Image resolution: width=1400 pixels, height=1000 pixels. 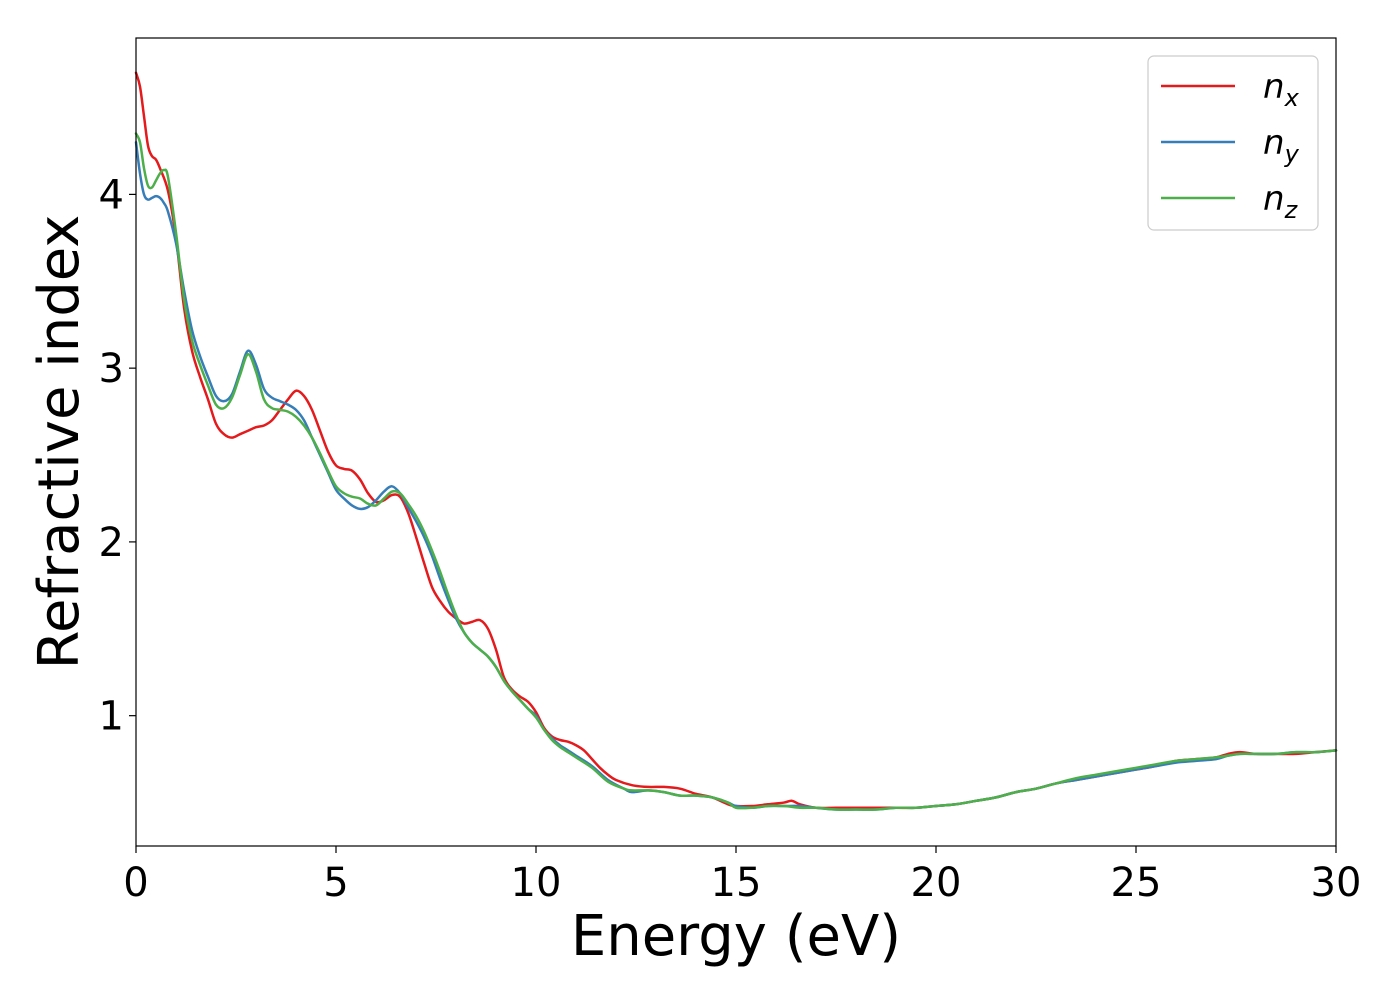 I want to click on legend-label-nx: nx, so click(x=1281, y=89).